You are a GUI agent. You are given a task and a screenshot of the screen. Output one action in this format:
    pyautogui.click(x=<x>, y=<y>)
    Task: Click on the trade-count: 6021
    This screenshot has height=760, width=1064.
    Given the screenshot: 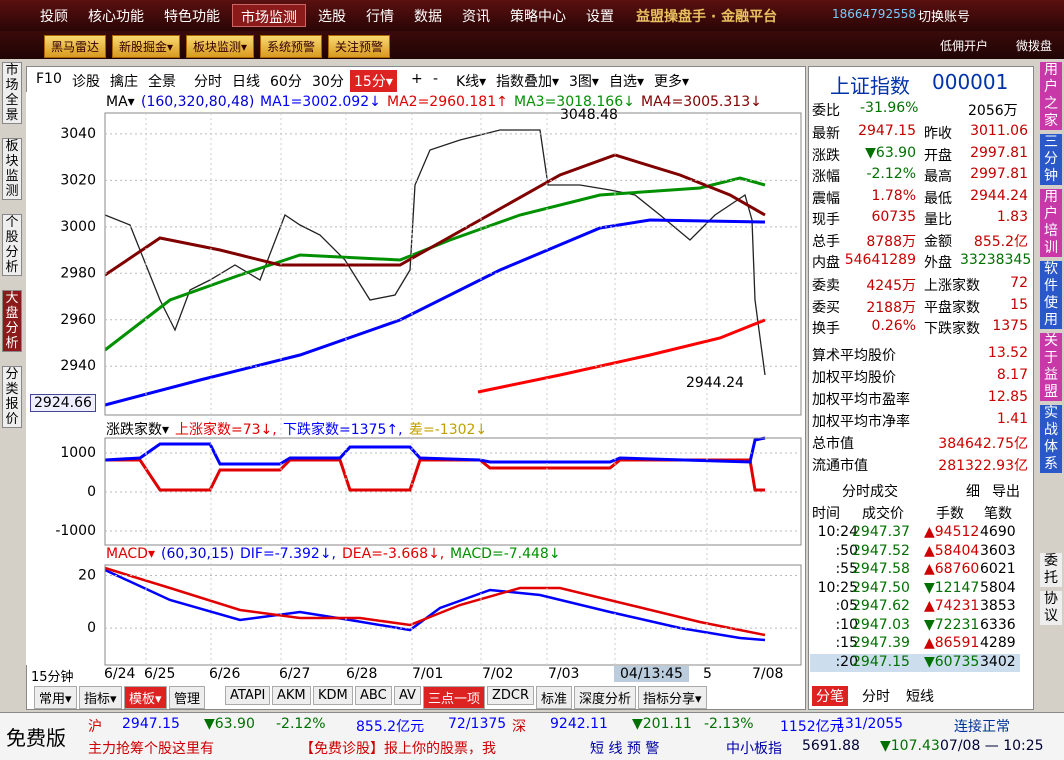 What is the action you would take?
    pyautogui.click(x=998, y=569)
    